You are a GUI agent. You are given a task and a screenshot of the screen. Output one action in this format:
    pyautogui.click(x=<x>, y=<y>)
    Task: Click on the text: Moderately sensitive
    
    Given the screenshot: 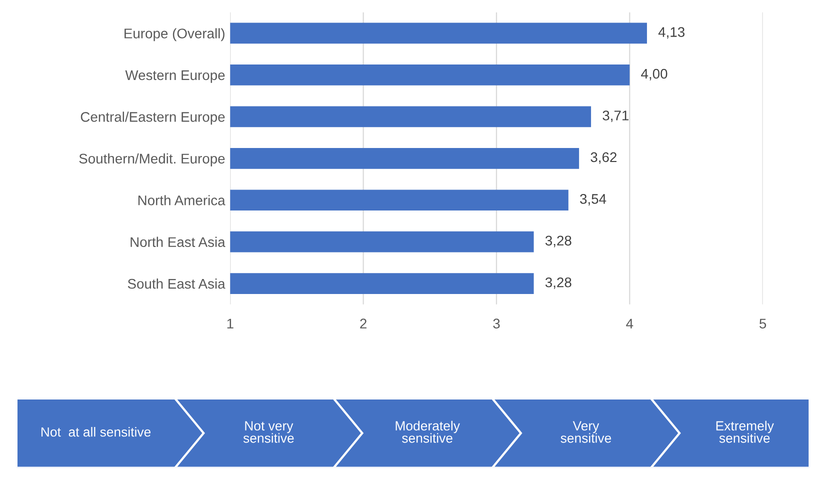 What is the action you would take?
    pyautogui.click(x=428, y=431)
    